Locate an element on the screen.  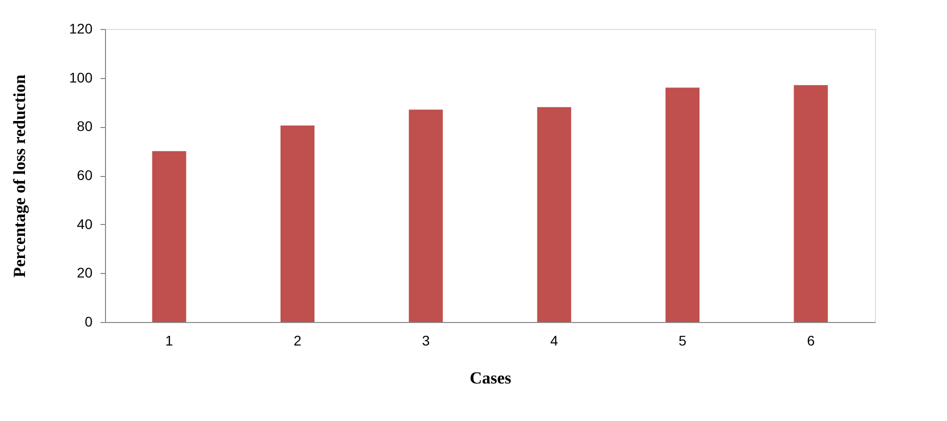
x-tick-label: 6 is located at coordinates (810, 340).